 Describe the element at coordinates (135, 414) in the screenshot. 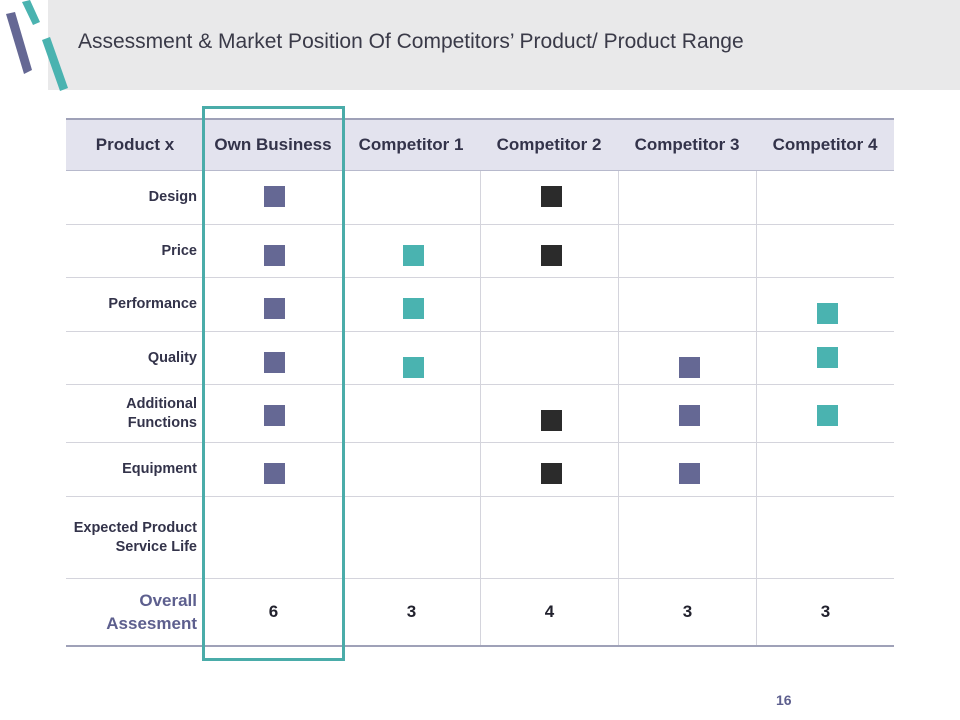

I see `row-label-additional-functions: Additional Functions` at that location.